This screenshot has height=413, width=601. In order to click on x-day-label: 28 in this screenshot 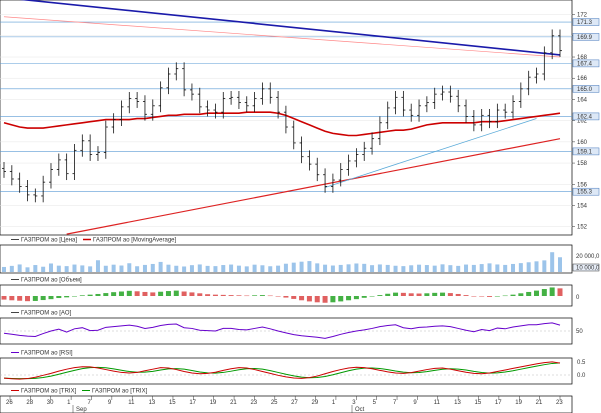, I will do `click(29, 403)`.